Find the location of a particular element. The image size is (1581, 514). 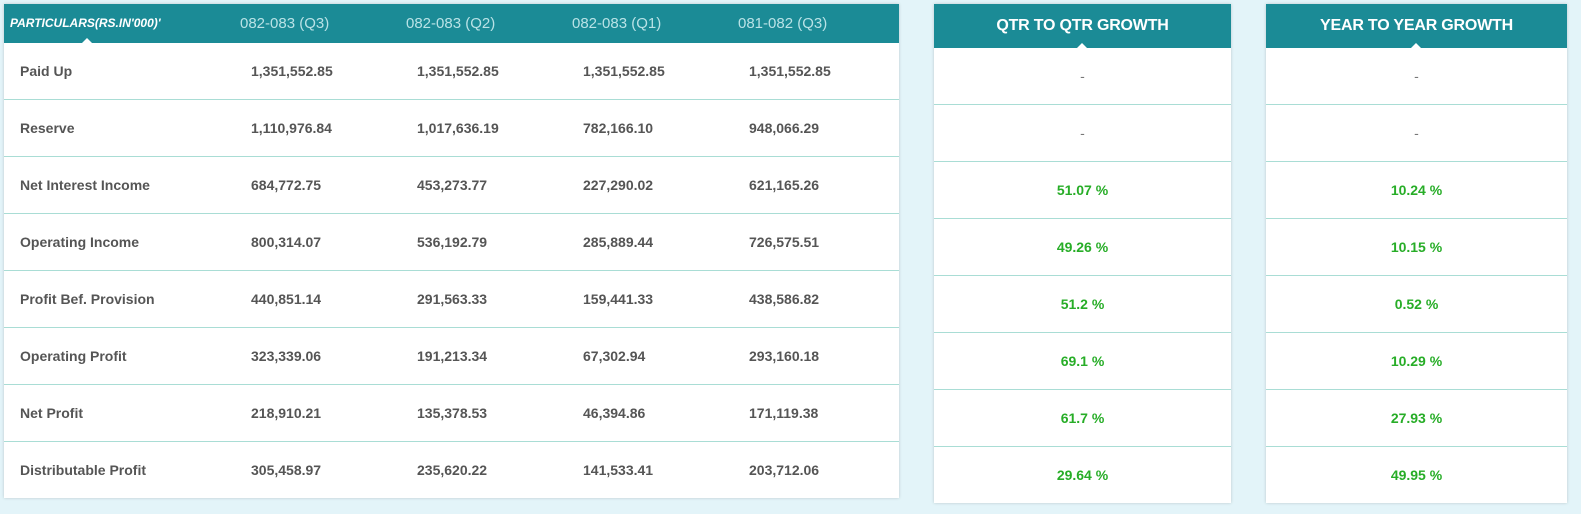

value-cell: 191,213.34 is located at coordinates (452, 356).